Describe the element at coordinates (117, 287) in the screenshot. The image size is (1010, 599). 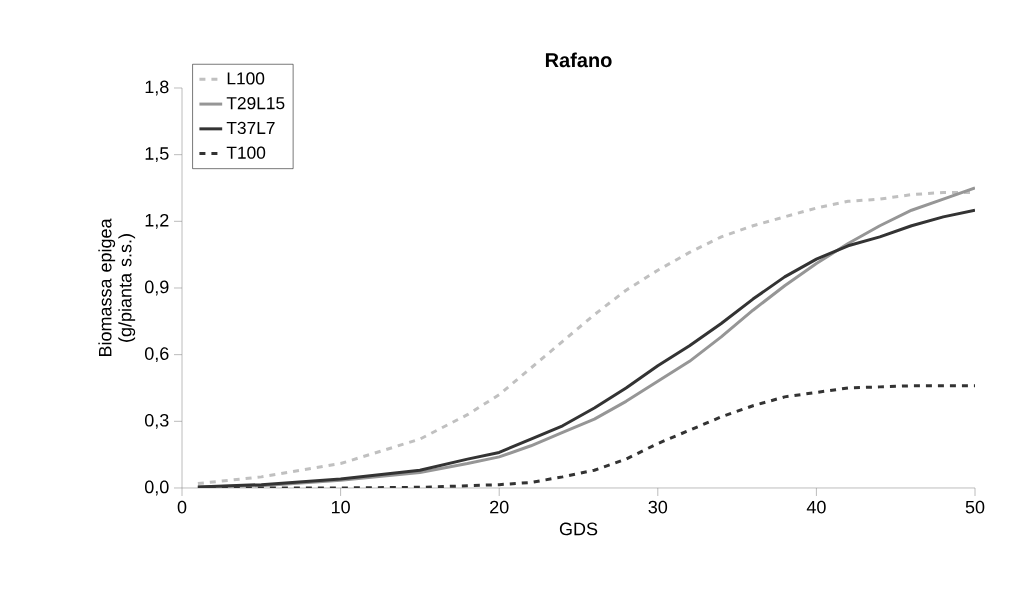
I see `y-axis-title: Biomassa epigea (g/pianta s.s.)` at that location.